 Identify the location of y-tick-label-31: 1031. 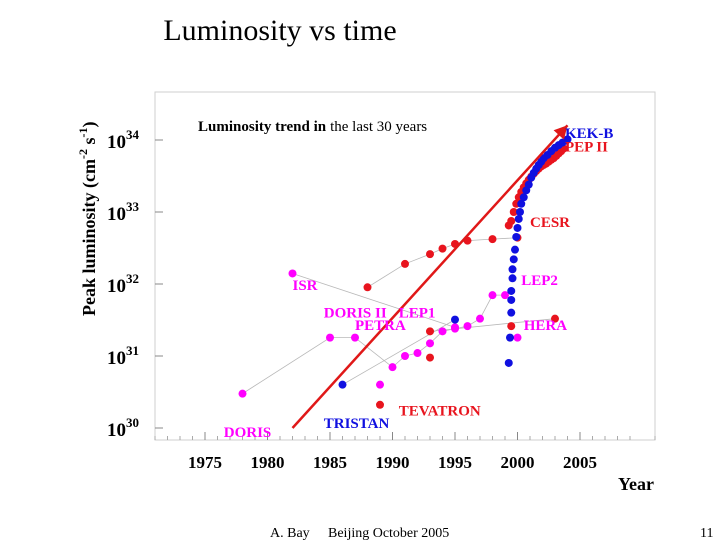
(123, 356).